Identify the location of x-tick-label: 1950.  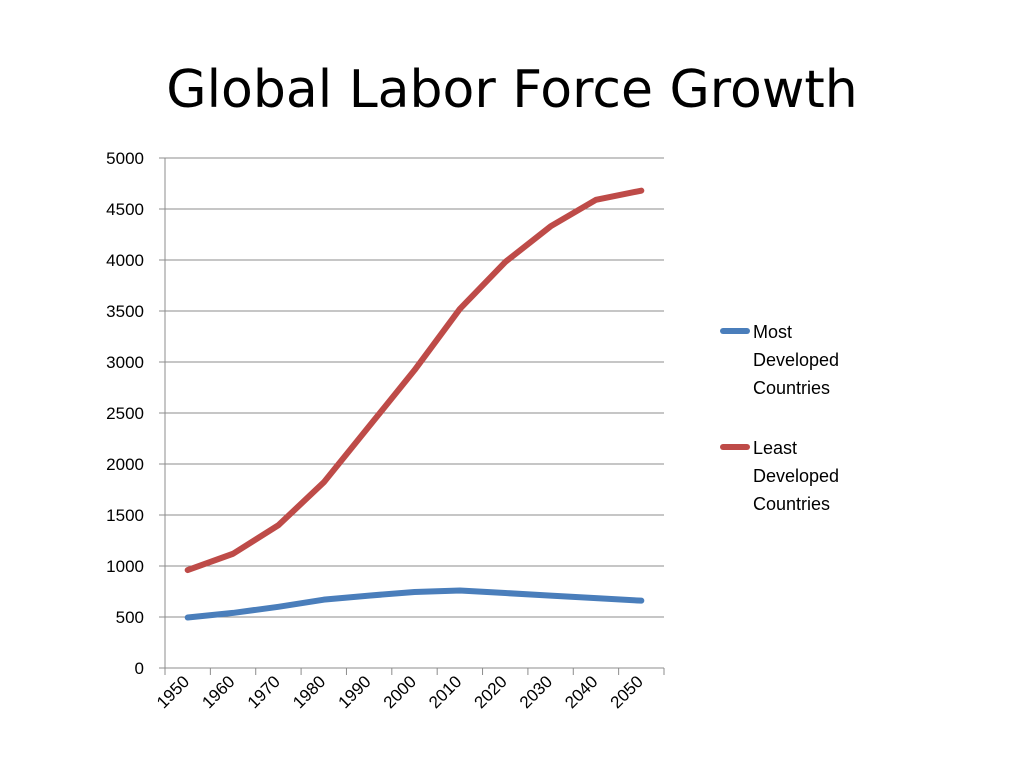
(173, 692).